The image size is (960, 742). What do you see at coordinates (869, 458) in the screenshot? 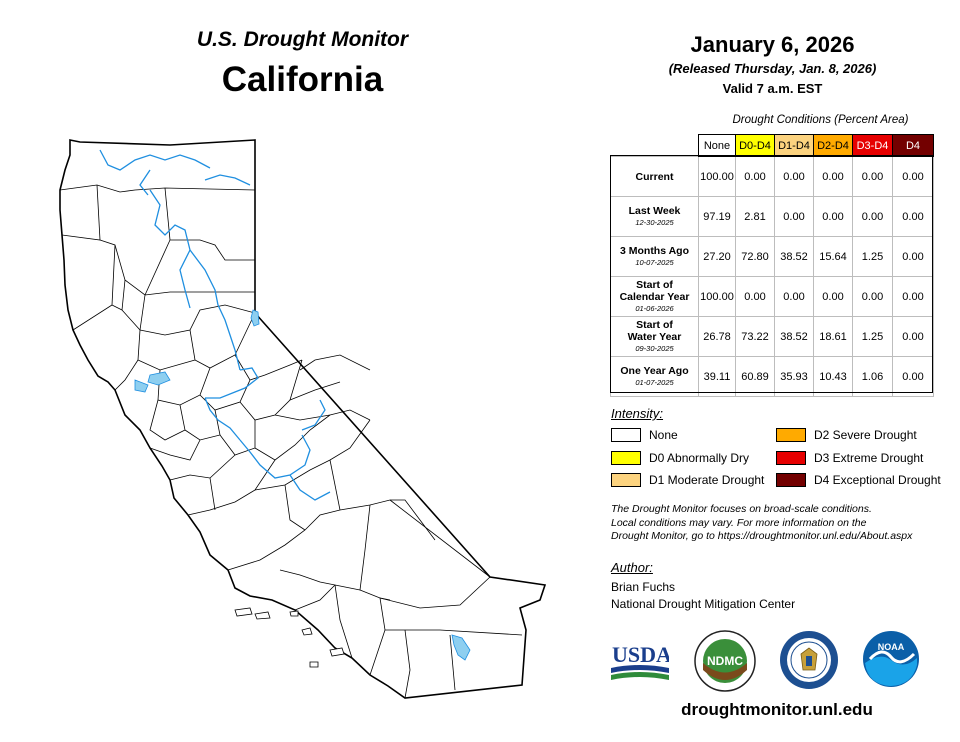
I see `legend-label: D3 Extreme Drought` at bounding box center [869, 458].